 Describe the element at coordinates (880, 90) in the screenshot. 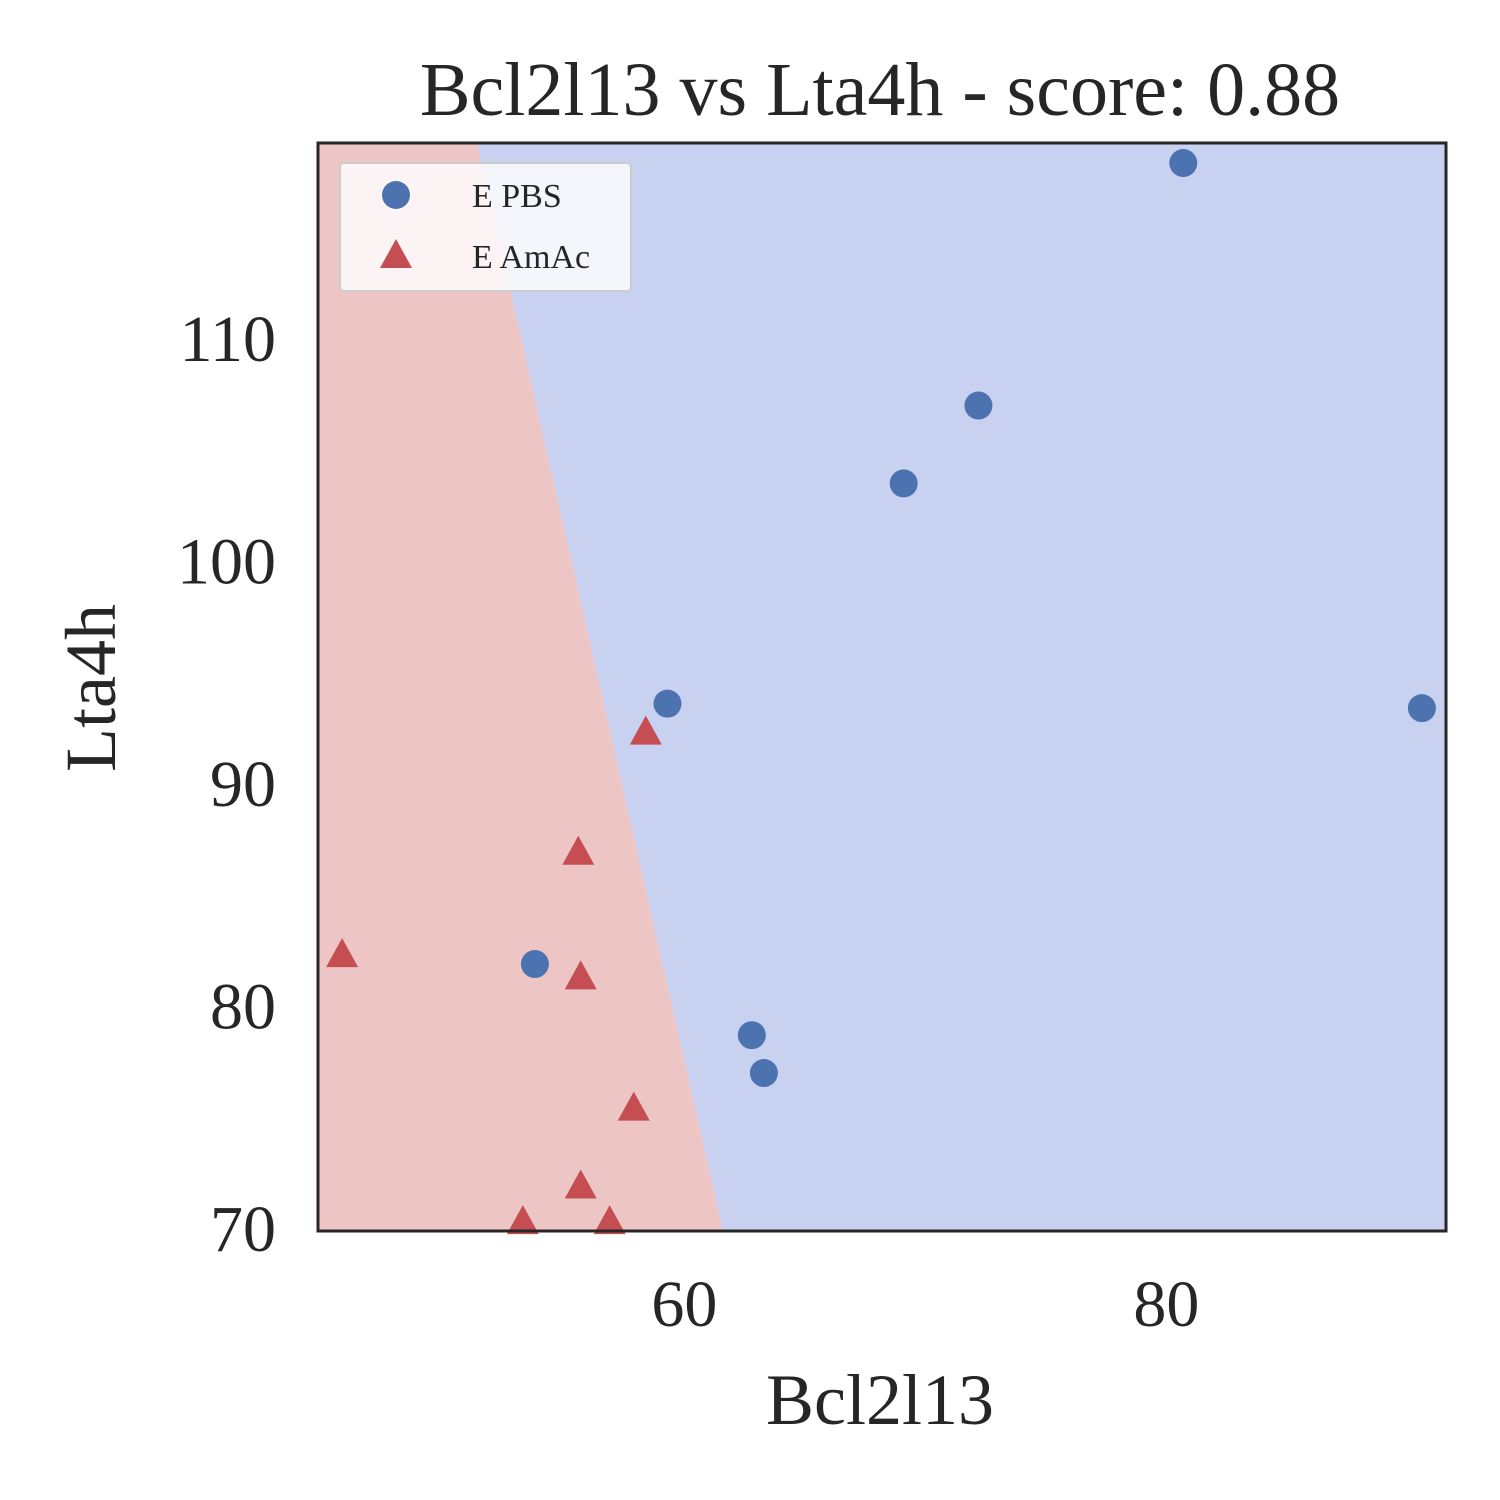

I see `chart-title: Bcl2l13 vs Lta4h - score: 0.88` at that location.